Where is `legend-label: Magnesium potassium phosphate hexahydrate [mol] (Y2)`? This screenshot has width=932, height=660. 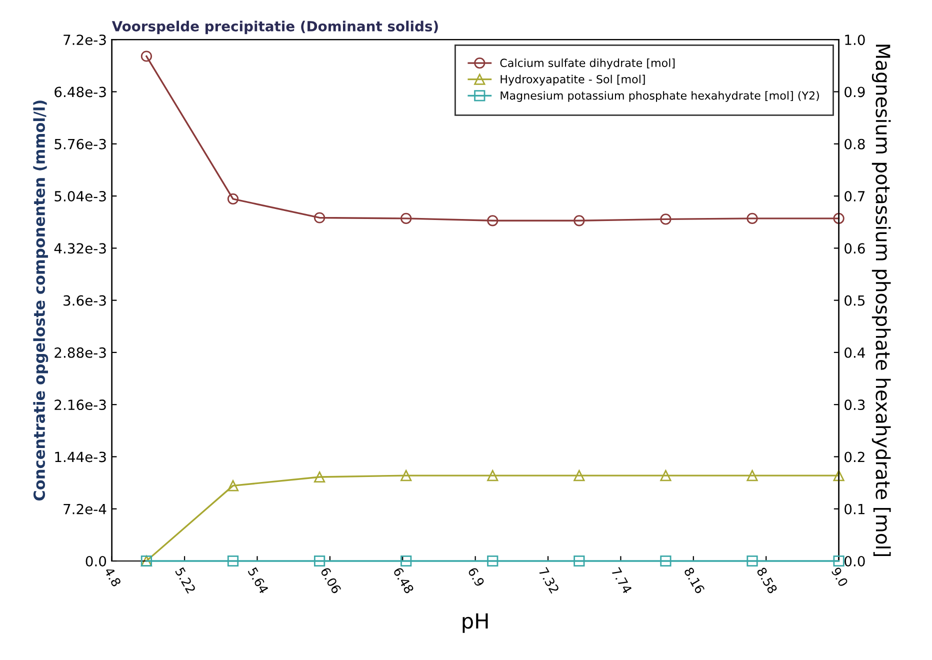 legend-label: Magnesium potassium phosphate hexahydrate [mol] (Y2) is located at coordinates (659, 96).